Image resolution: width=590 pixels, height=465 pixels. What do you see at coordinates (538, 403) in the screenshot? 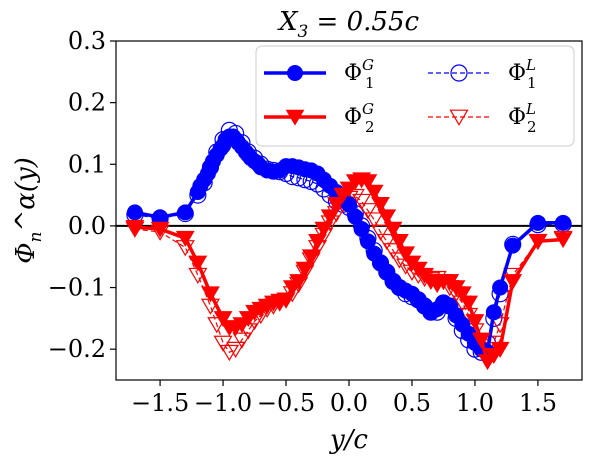
I see `x-tick-label: 1.5` at bounding box center [538, 403].